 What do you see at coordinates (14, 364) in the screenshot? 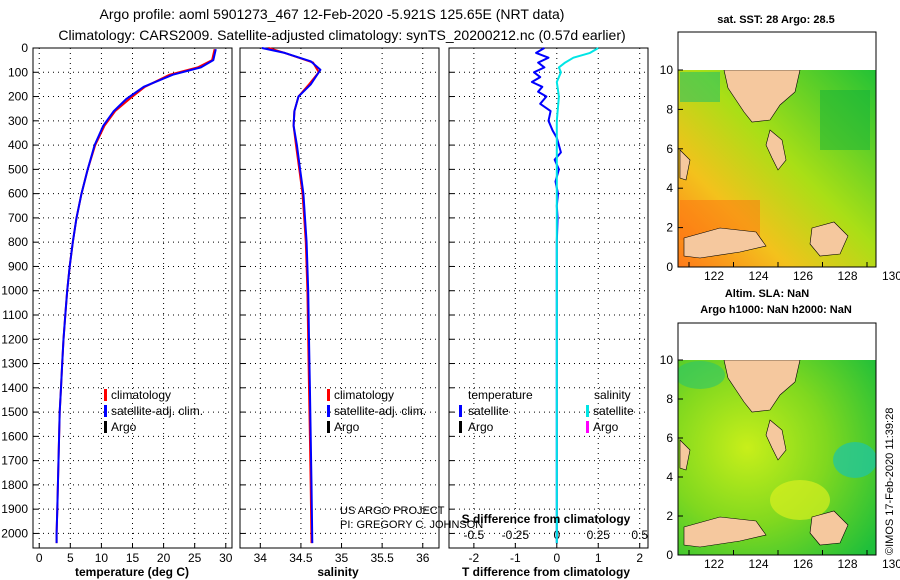
I see `pressure-tick-label-13: 1300` at bounding box center [14, 364].